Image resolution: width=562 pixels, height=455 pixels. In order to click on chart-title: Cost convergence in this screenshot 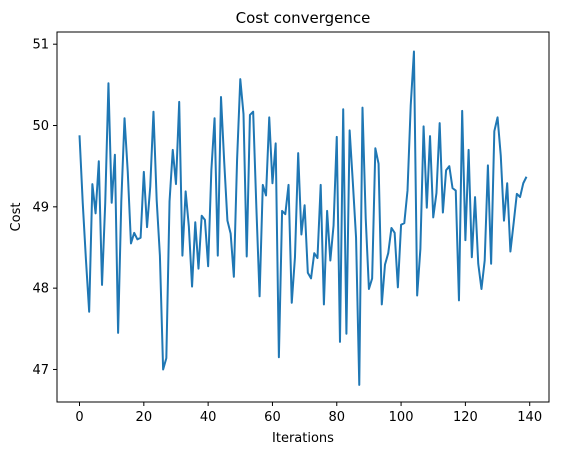, I will do `click(303, 18)`.